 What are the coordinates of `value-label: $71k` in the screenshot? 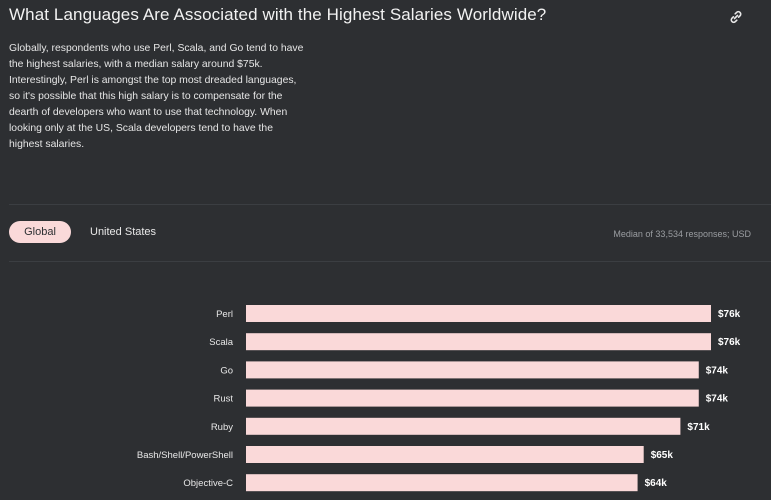 It's located at (698, 427).